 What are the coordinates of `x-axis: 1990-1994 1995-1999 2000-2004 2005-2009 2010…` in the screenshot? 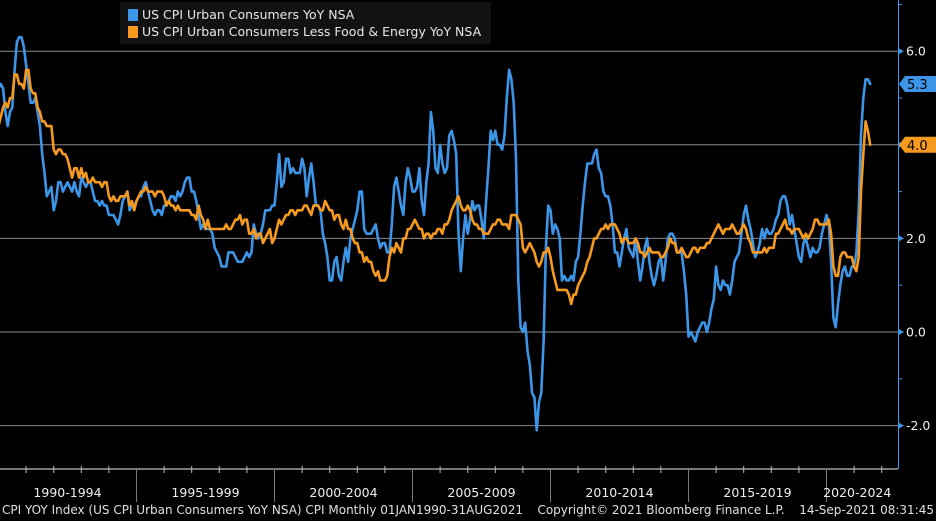 It's located at (449, 484).